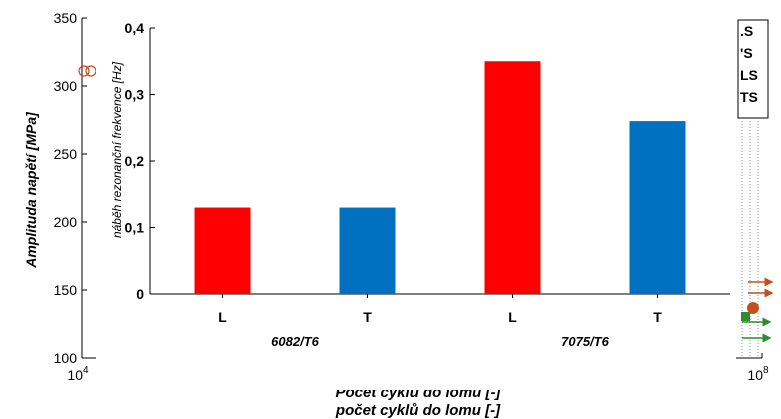  I want to click on bg-legend-entry: TS, so click(749, 97).